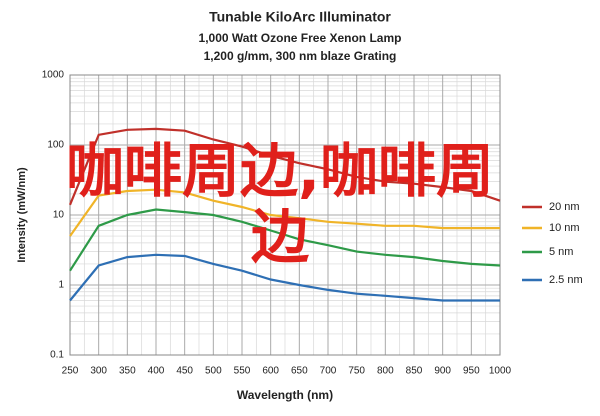 Image resolution: width=600 pixels, height=416 pixels. Describe the element at coordinates (53, 75) in the screenshot. I see `y-tick-label: 1000` at that location.